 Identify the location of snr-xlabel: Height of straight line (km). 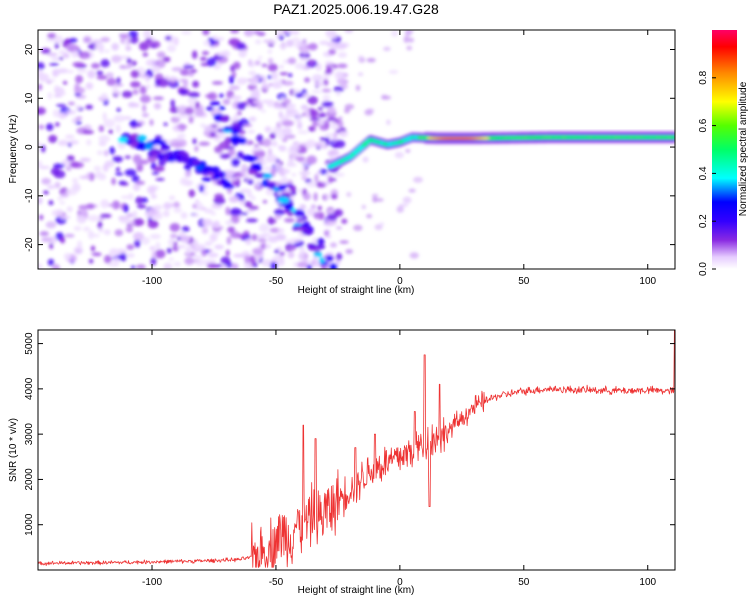
(356, 590).